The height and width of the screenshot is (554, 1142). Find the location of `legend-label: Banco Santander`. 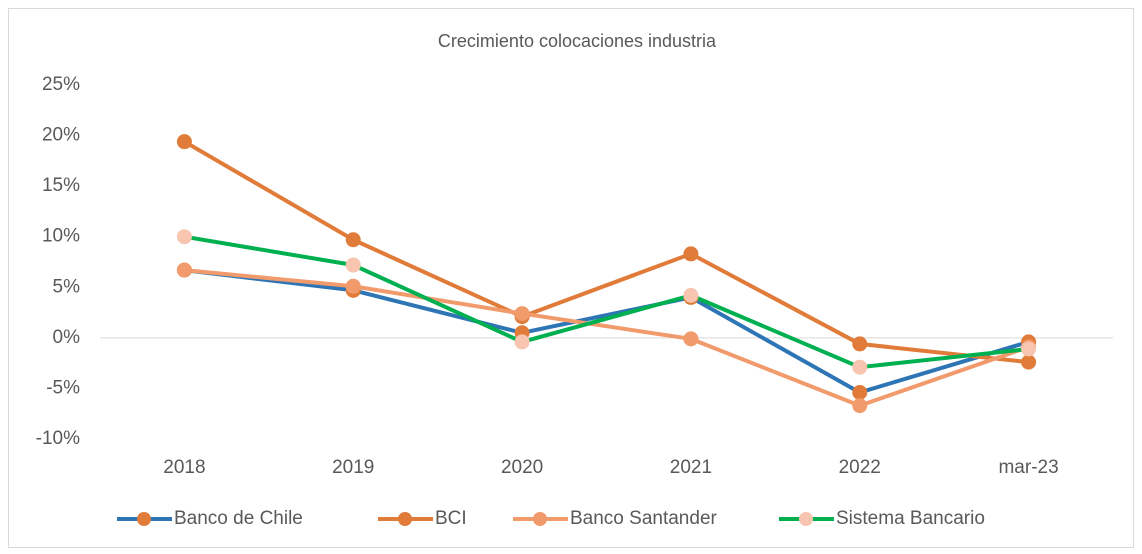

legend-label: Banco Santander is located at coordinates (644, 518).